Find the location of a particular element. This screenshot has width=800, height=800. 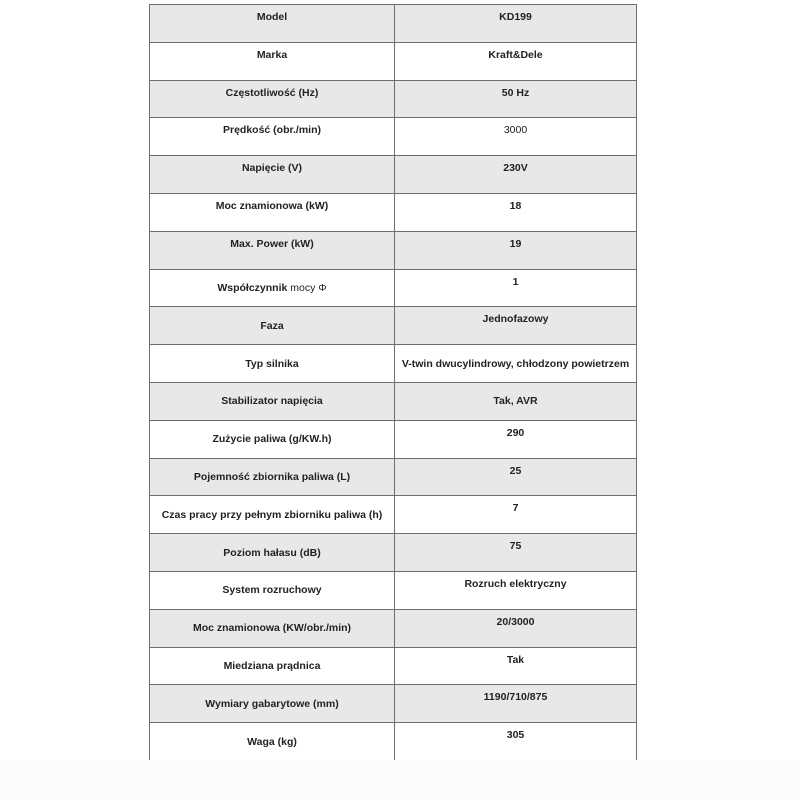

spec-value-cell: 1 is located at coordinates (515, 288).